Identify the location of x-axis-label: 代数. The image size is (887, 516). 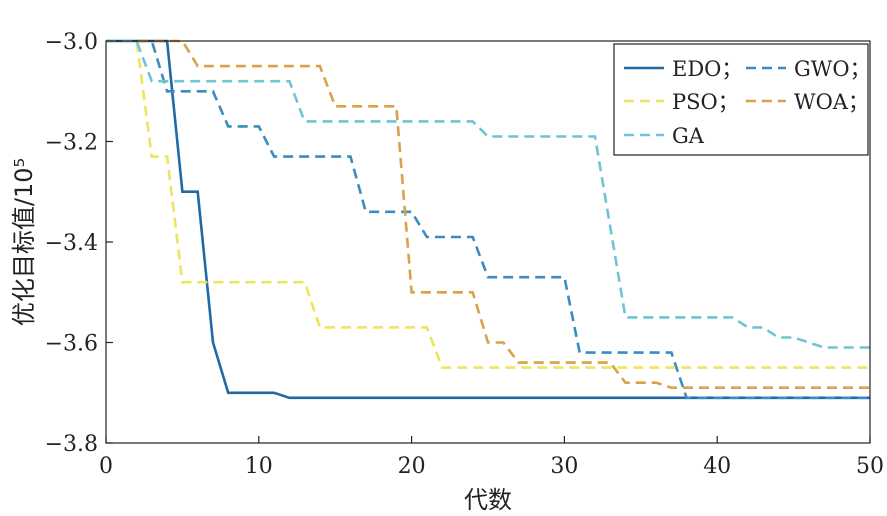
(488, 500).